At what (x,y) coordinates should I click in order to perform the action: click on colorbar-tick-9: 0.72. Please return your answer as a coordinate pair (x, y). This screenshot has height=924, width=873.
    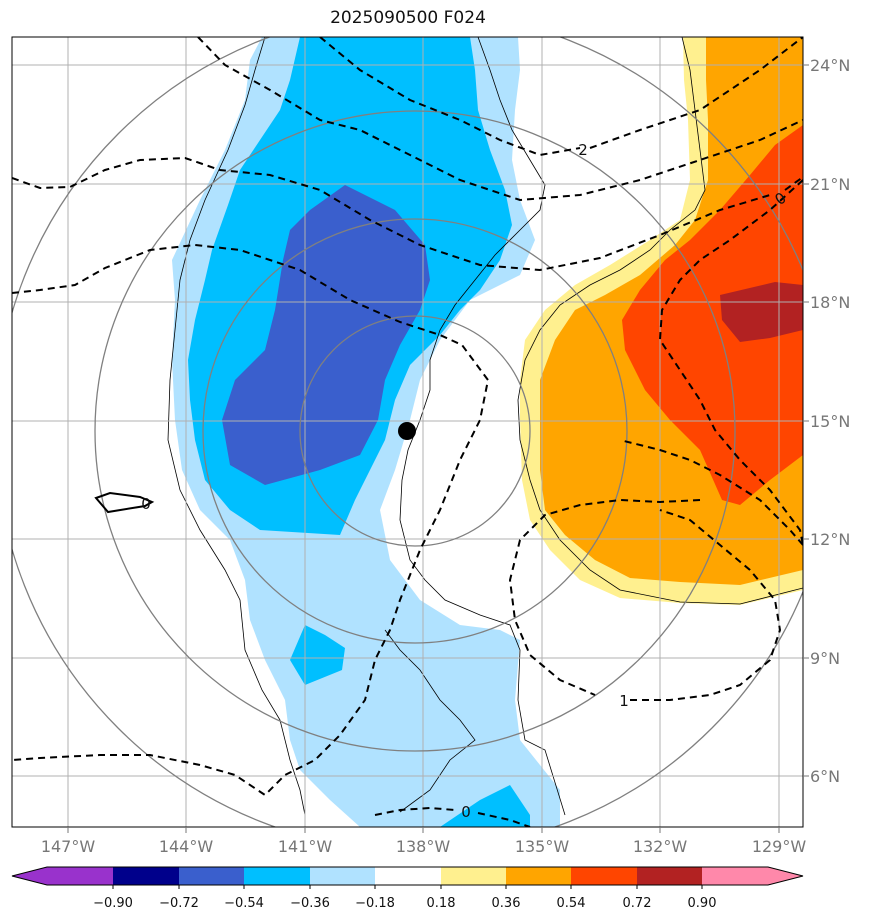
    Looking at the image, I should click on (637, 903).